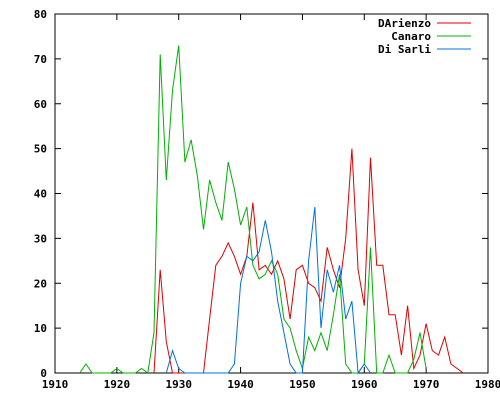 The height and width of the screenshot is (400, 500). Describe the element at coordinates (404, 23) in the screenshot. I see `legend-label: DArienzo` at that location.